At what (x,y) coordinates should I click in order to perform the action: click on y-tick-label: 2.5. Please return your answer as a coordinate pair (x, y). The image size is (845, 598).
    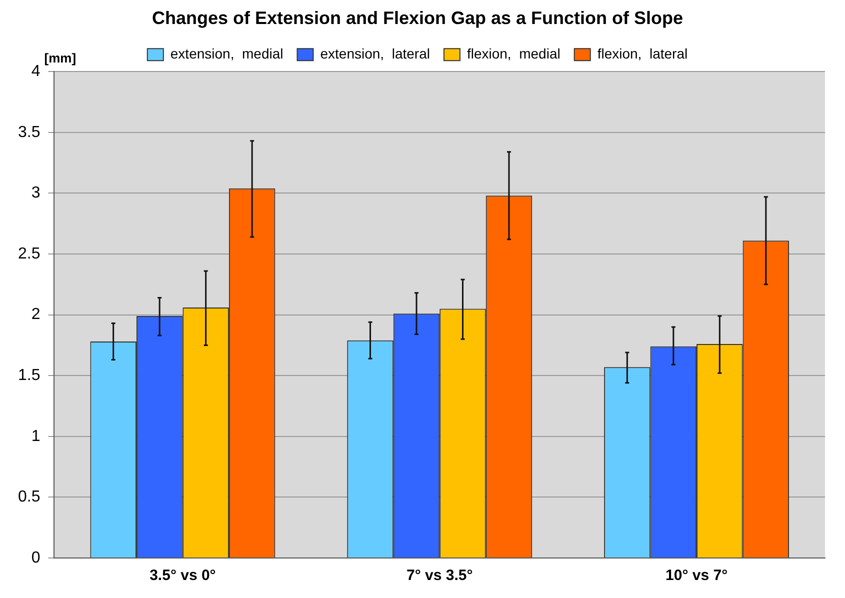
    Looking at the image, I should click on (29, 253).